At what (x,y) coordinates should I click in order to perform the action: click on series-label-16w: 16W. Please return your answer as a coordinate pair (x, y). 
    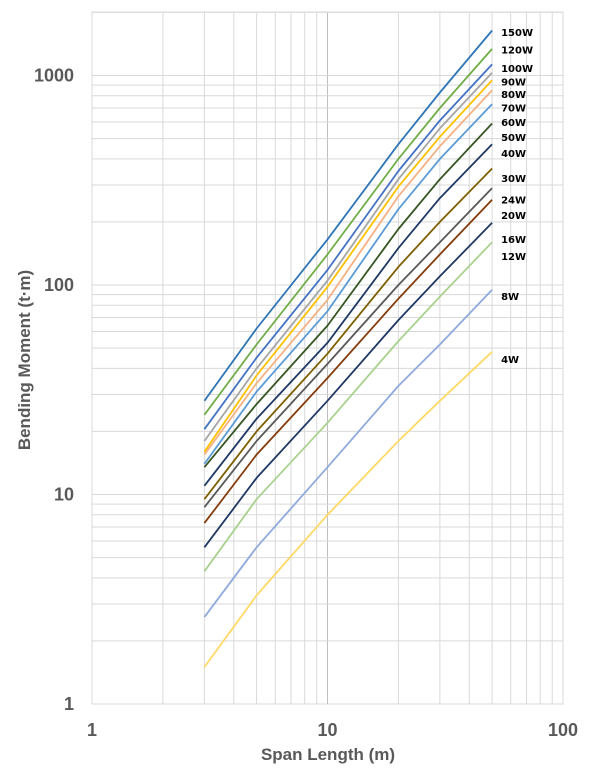
    Looking at the image, I should click on (513, 240).